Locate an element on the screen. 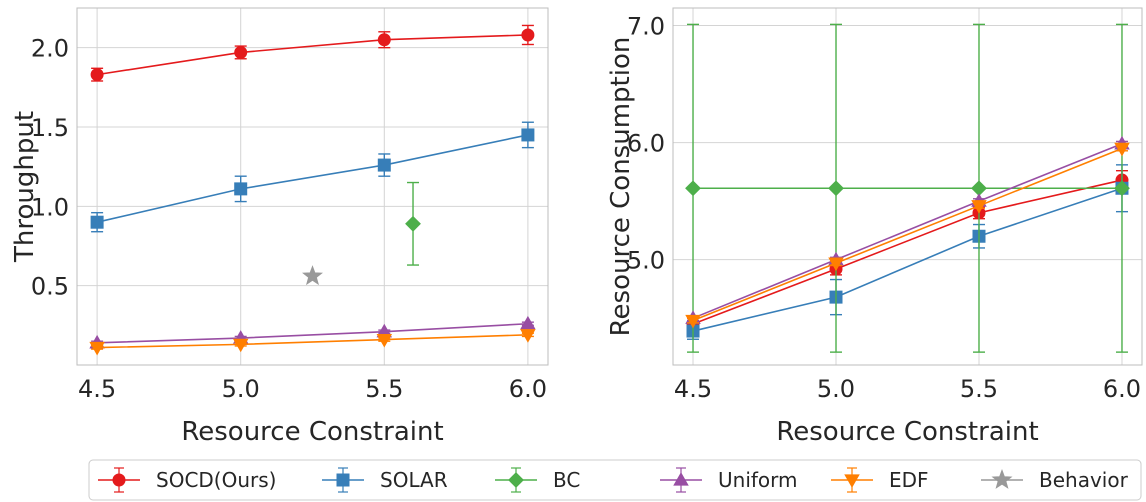 The width and height of the screenshot is (1146, 502). y-tick-label: 7.0 is located at coordinates (646, 27).